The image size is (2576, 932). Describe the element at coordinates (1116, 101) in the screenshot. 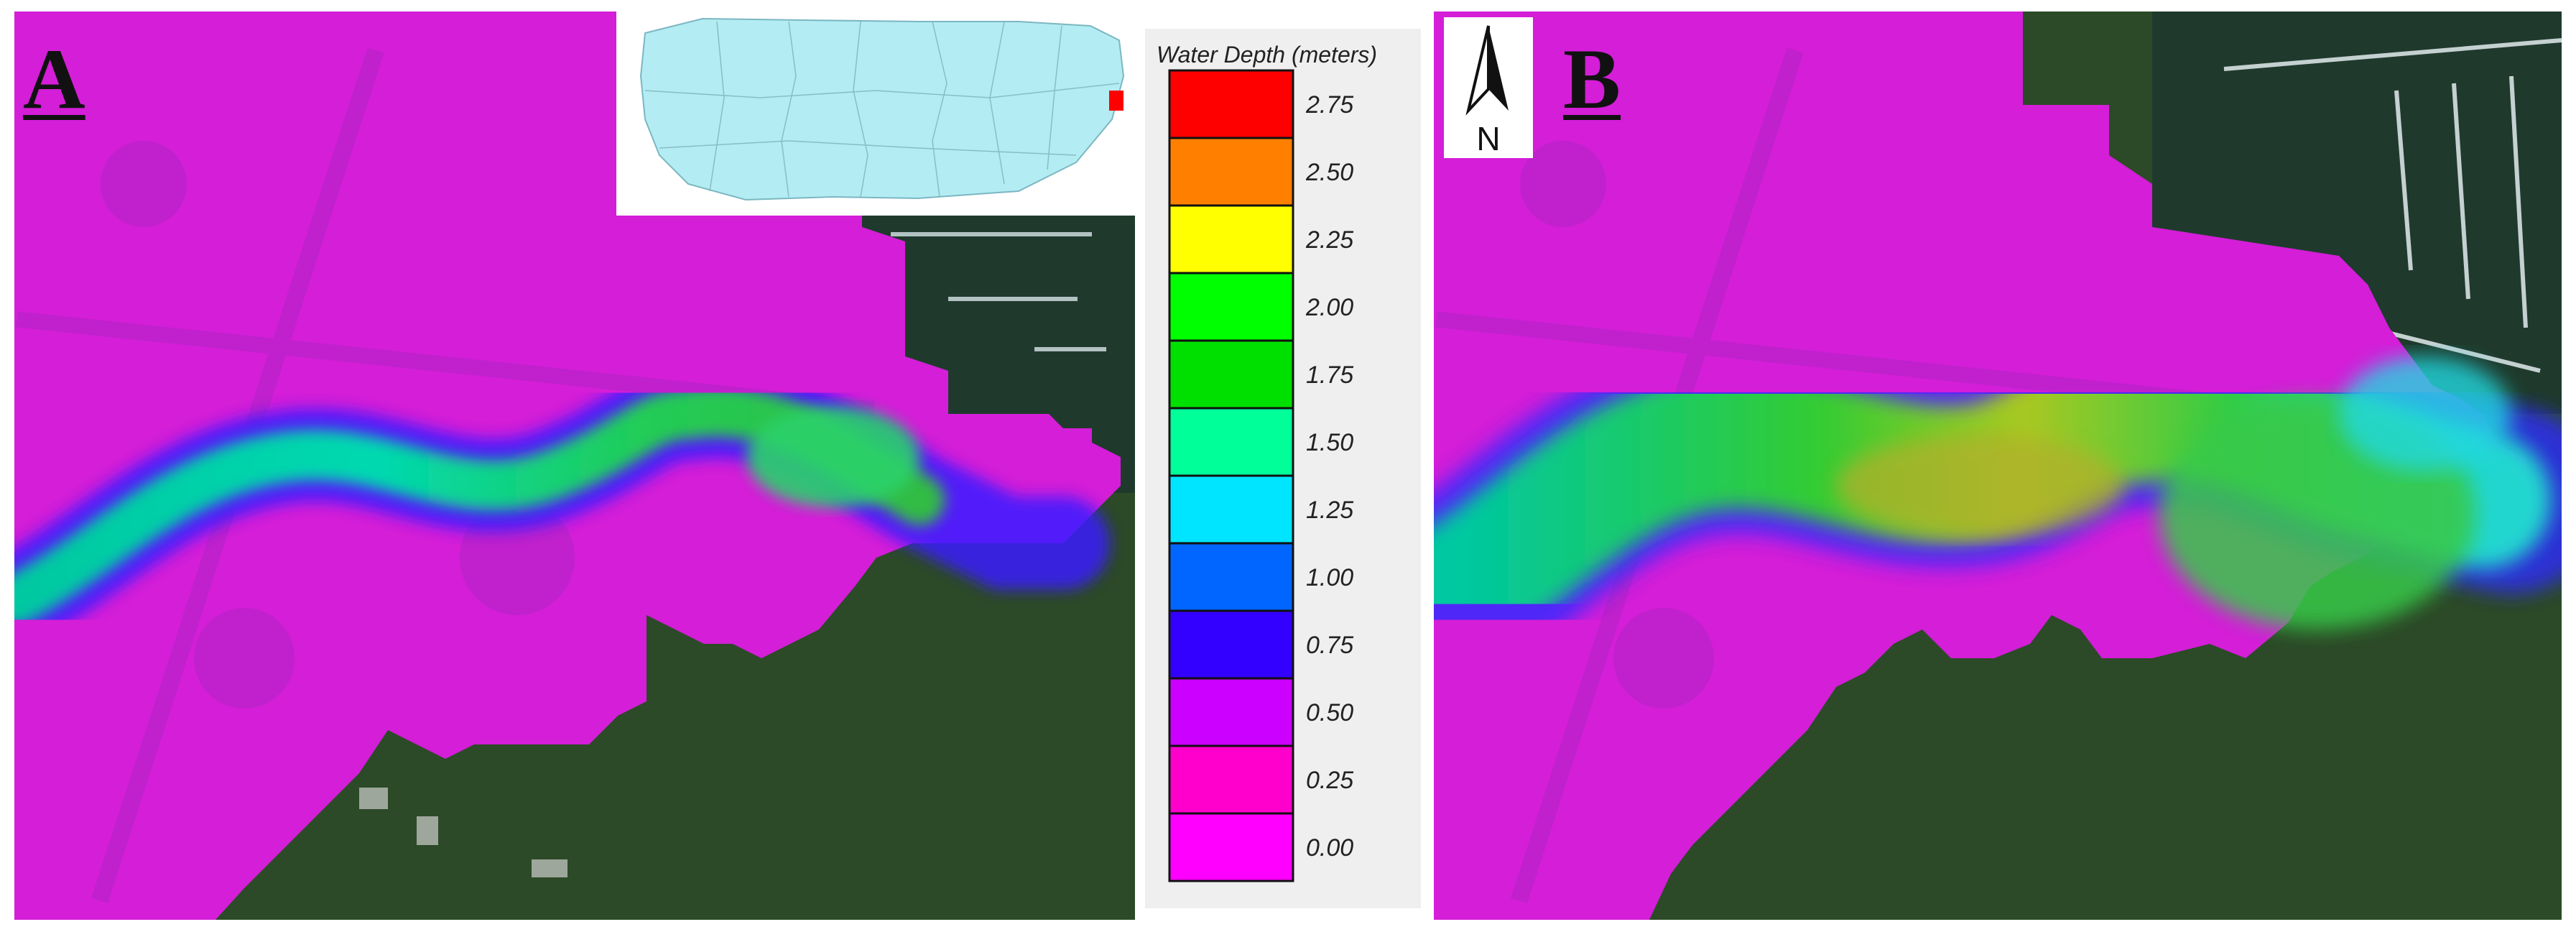

I see `study-site-marker` at that location.